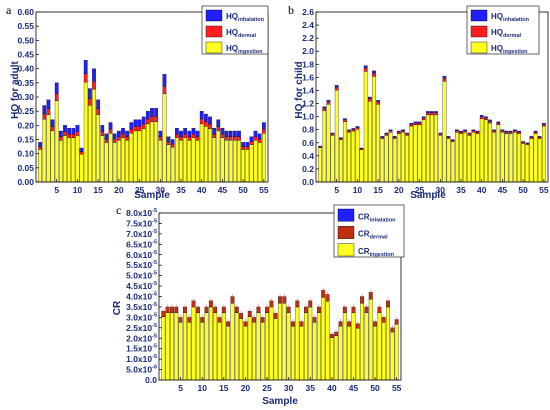  I want to click on legend-swatch-inhalation, so click(479, 15).